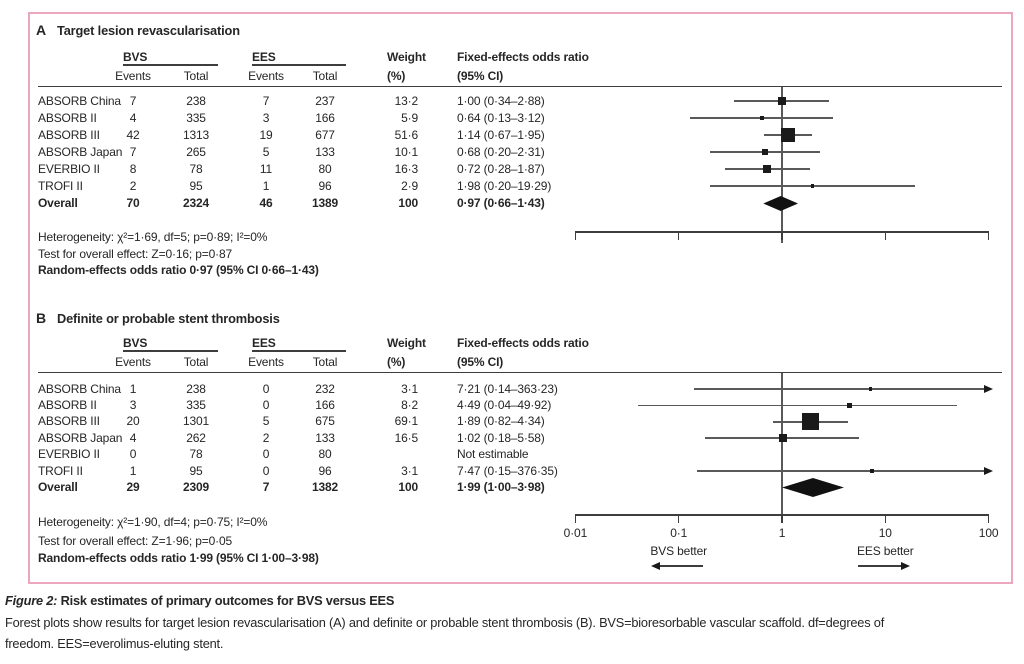 Image resolution: width=1024 pixels, height=664 pixels. What do you see at coordinates (266, 134) in the screenshot?
I see `ees-events-value: 19` at bounding box center [266, 134].